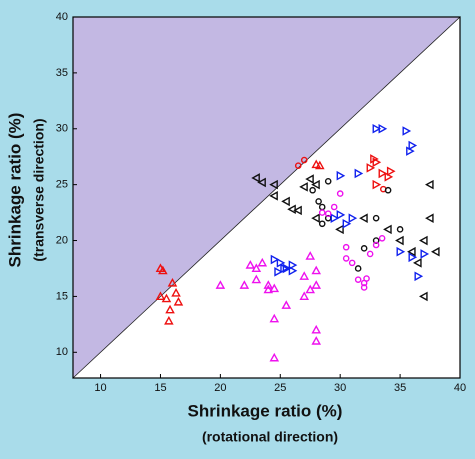 This screenshot has width=475, height=459. What do you see at coordinates (220, 388) in the screenshot?
I see `x-tick-label: 20` at bounding box center [220, 388].